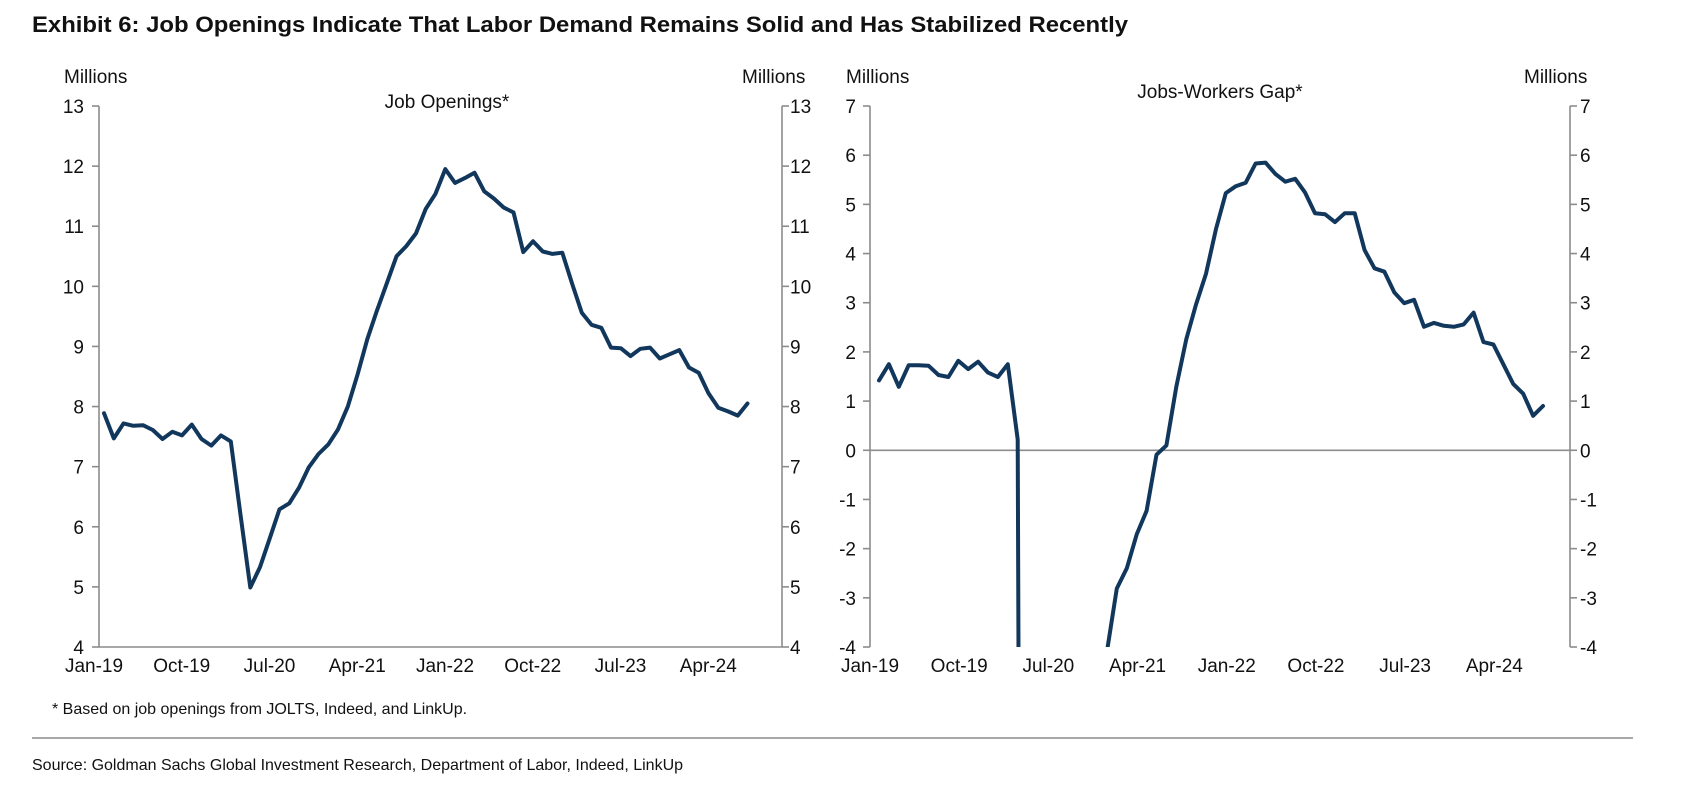 The height and width of the screenshot is (810, 1702). What do you see at coordinates (800, 227) in the screenshot?
I see `right-y-tick-label: 11` at bounding box center [800, 227].